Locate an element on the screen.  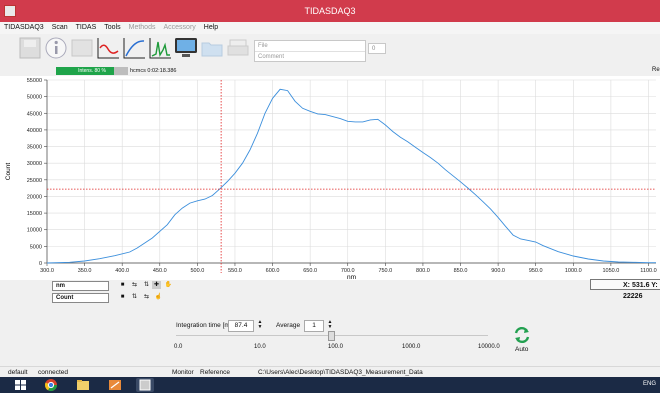
x-unit-panel: nm is located at coordinates (80, 286).